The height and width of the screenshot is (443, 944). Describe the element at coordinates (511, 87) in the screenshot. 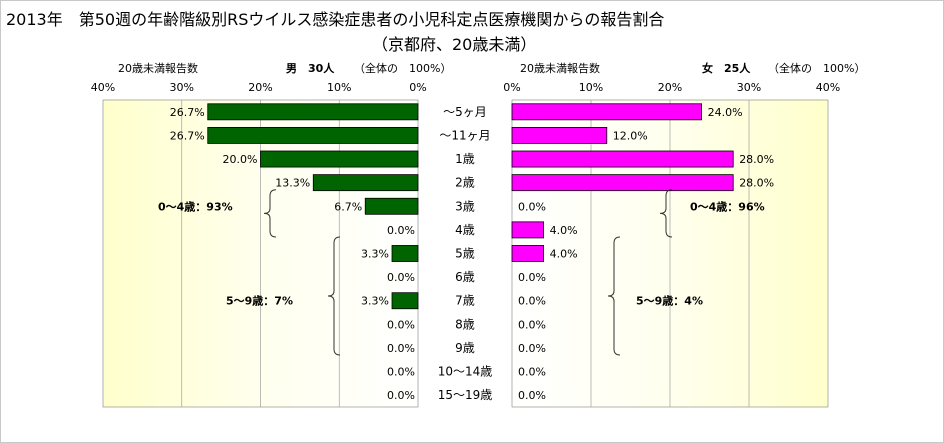

I see `right-x-tick-label: 0%` at that location.